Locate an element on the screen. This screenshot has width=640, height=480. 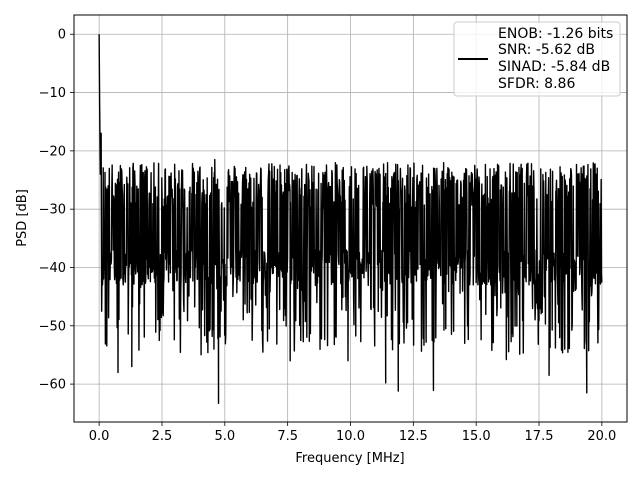
x-tick-label: 7.5 is located at coordinates (287, 436).